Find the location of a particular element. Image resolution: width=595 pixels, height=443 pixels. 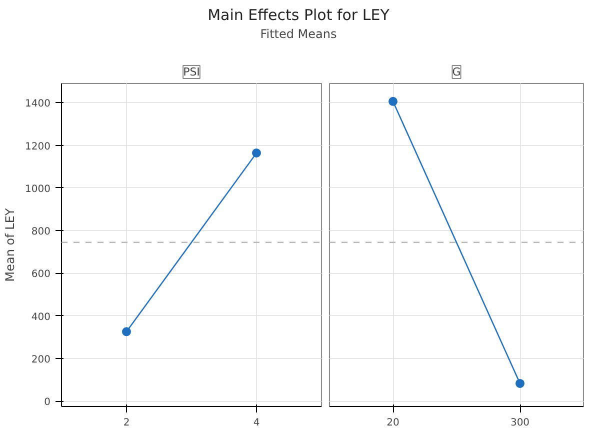

y-tick-label: 800 is located at coordinates (41, 232).